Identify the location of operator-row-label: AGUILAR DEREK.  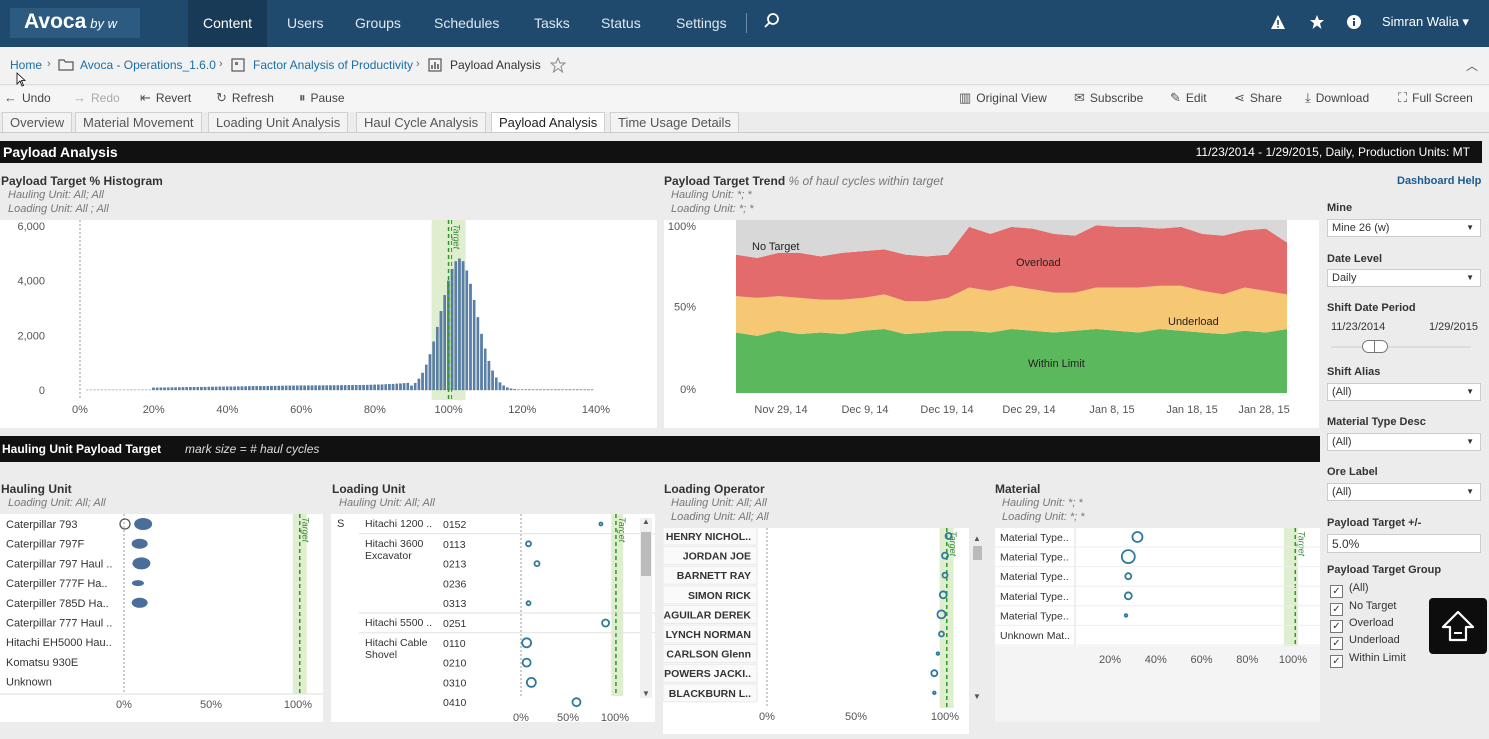
(707, 615).